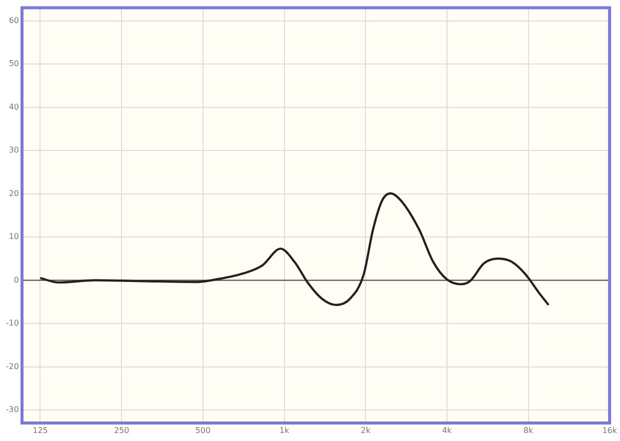 This screenshot has width=620, height=441. What do you see at coordinates (13, 107) in the screenshot?
I see `y-tick-label: 40` at bounding box center [13, 107].